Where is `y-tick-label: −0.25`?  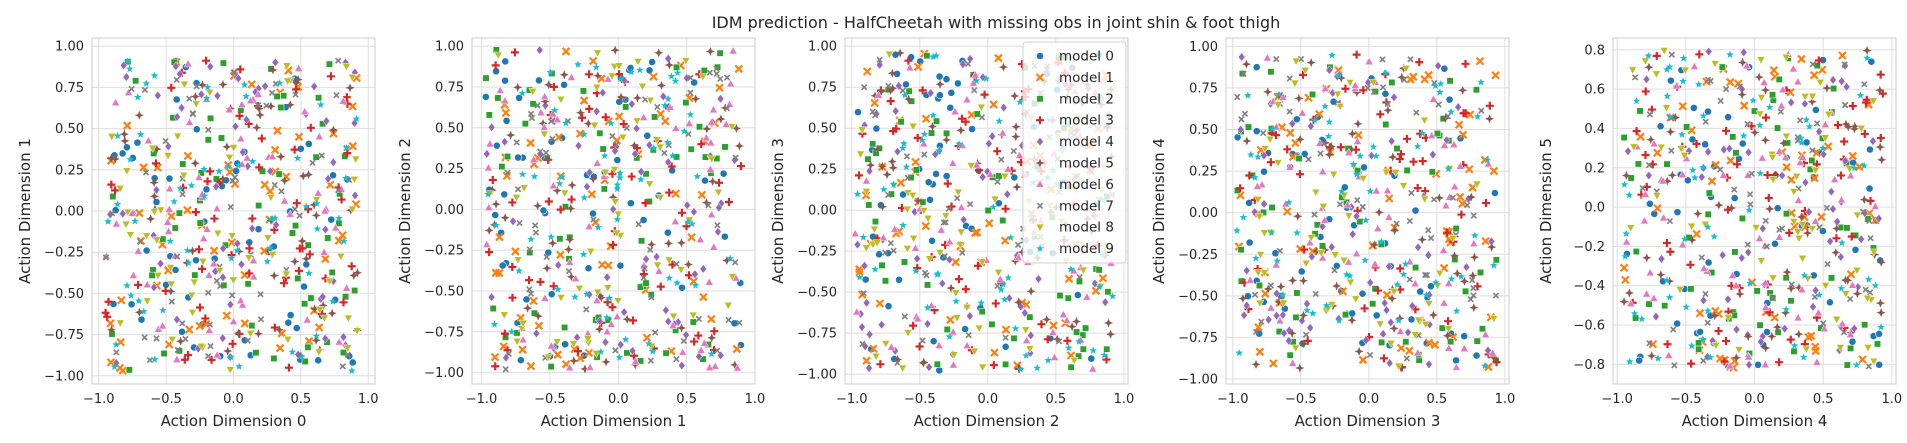
y-tick-label: −0.25 is located at coordinates (64, 253).